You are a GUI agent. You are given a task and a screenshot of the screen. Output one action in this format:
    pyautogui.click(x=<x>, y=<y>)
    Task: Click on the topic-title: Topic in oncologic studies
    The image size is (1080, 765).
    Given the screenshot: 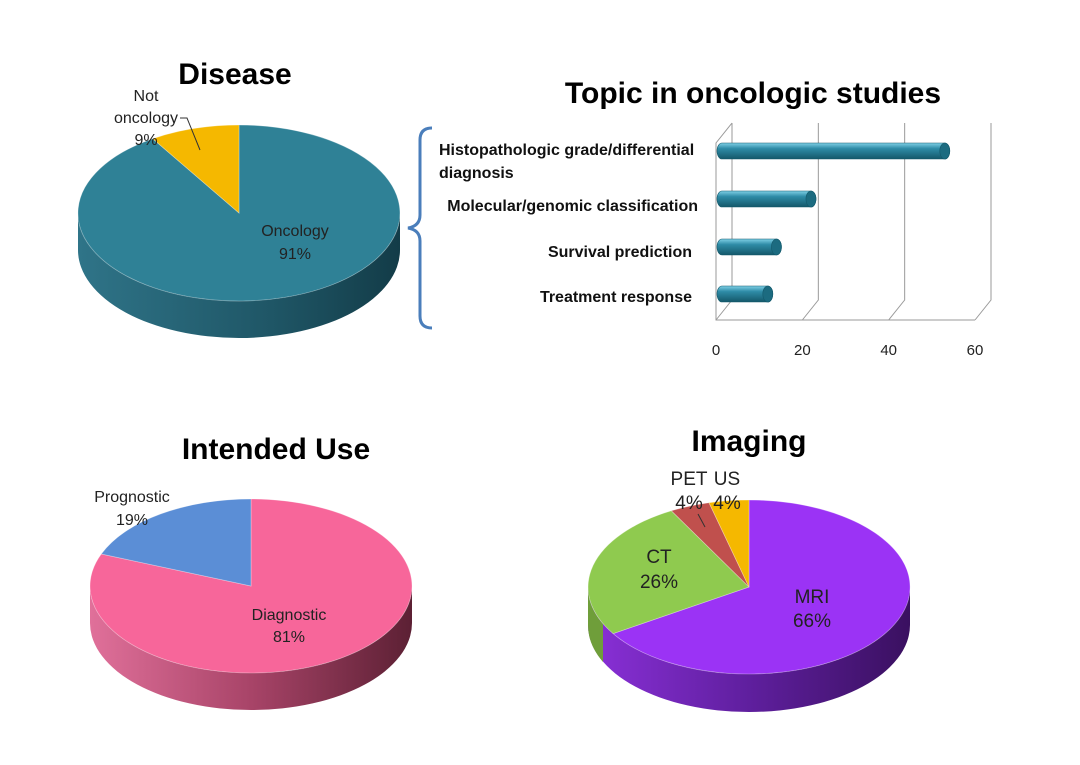 What is the action you would take?
    pyautogui.click(x=753, y=93)
    